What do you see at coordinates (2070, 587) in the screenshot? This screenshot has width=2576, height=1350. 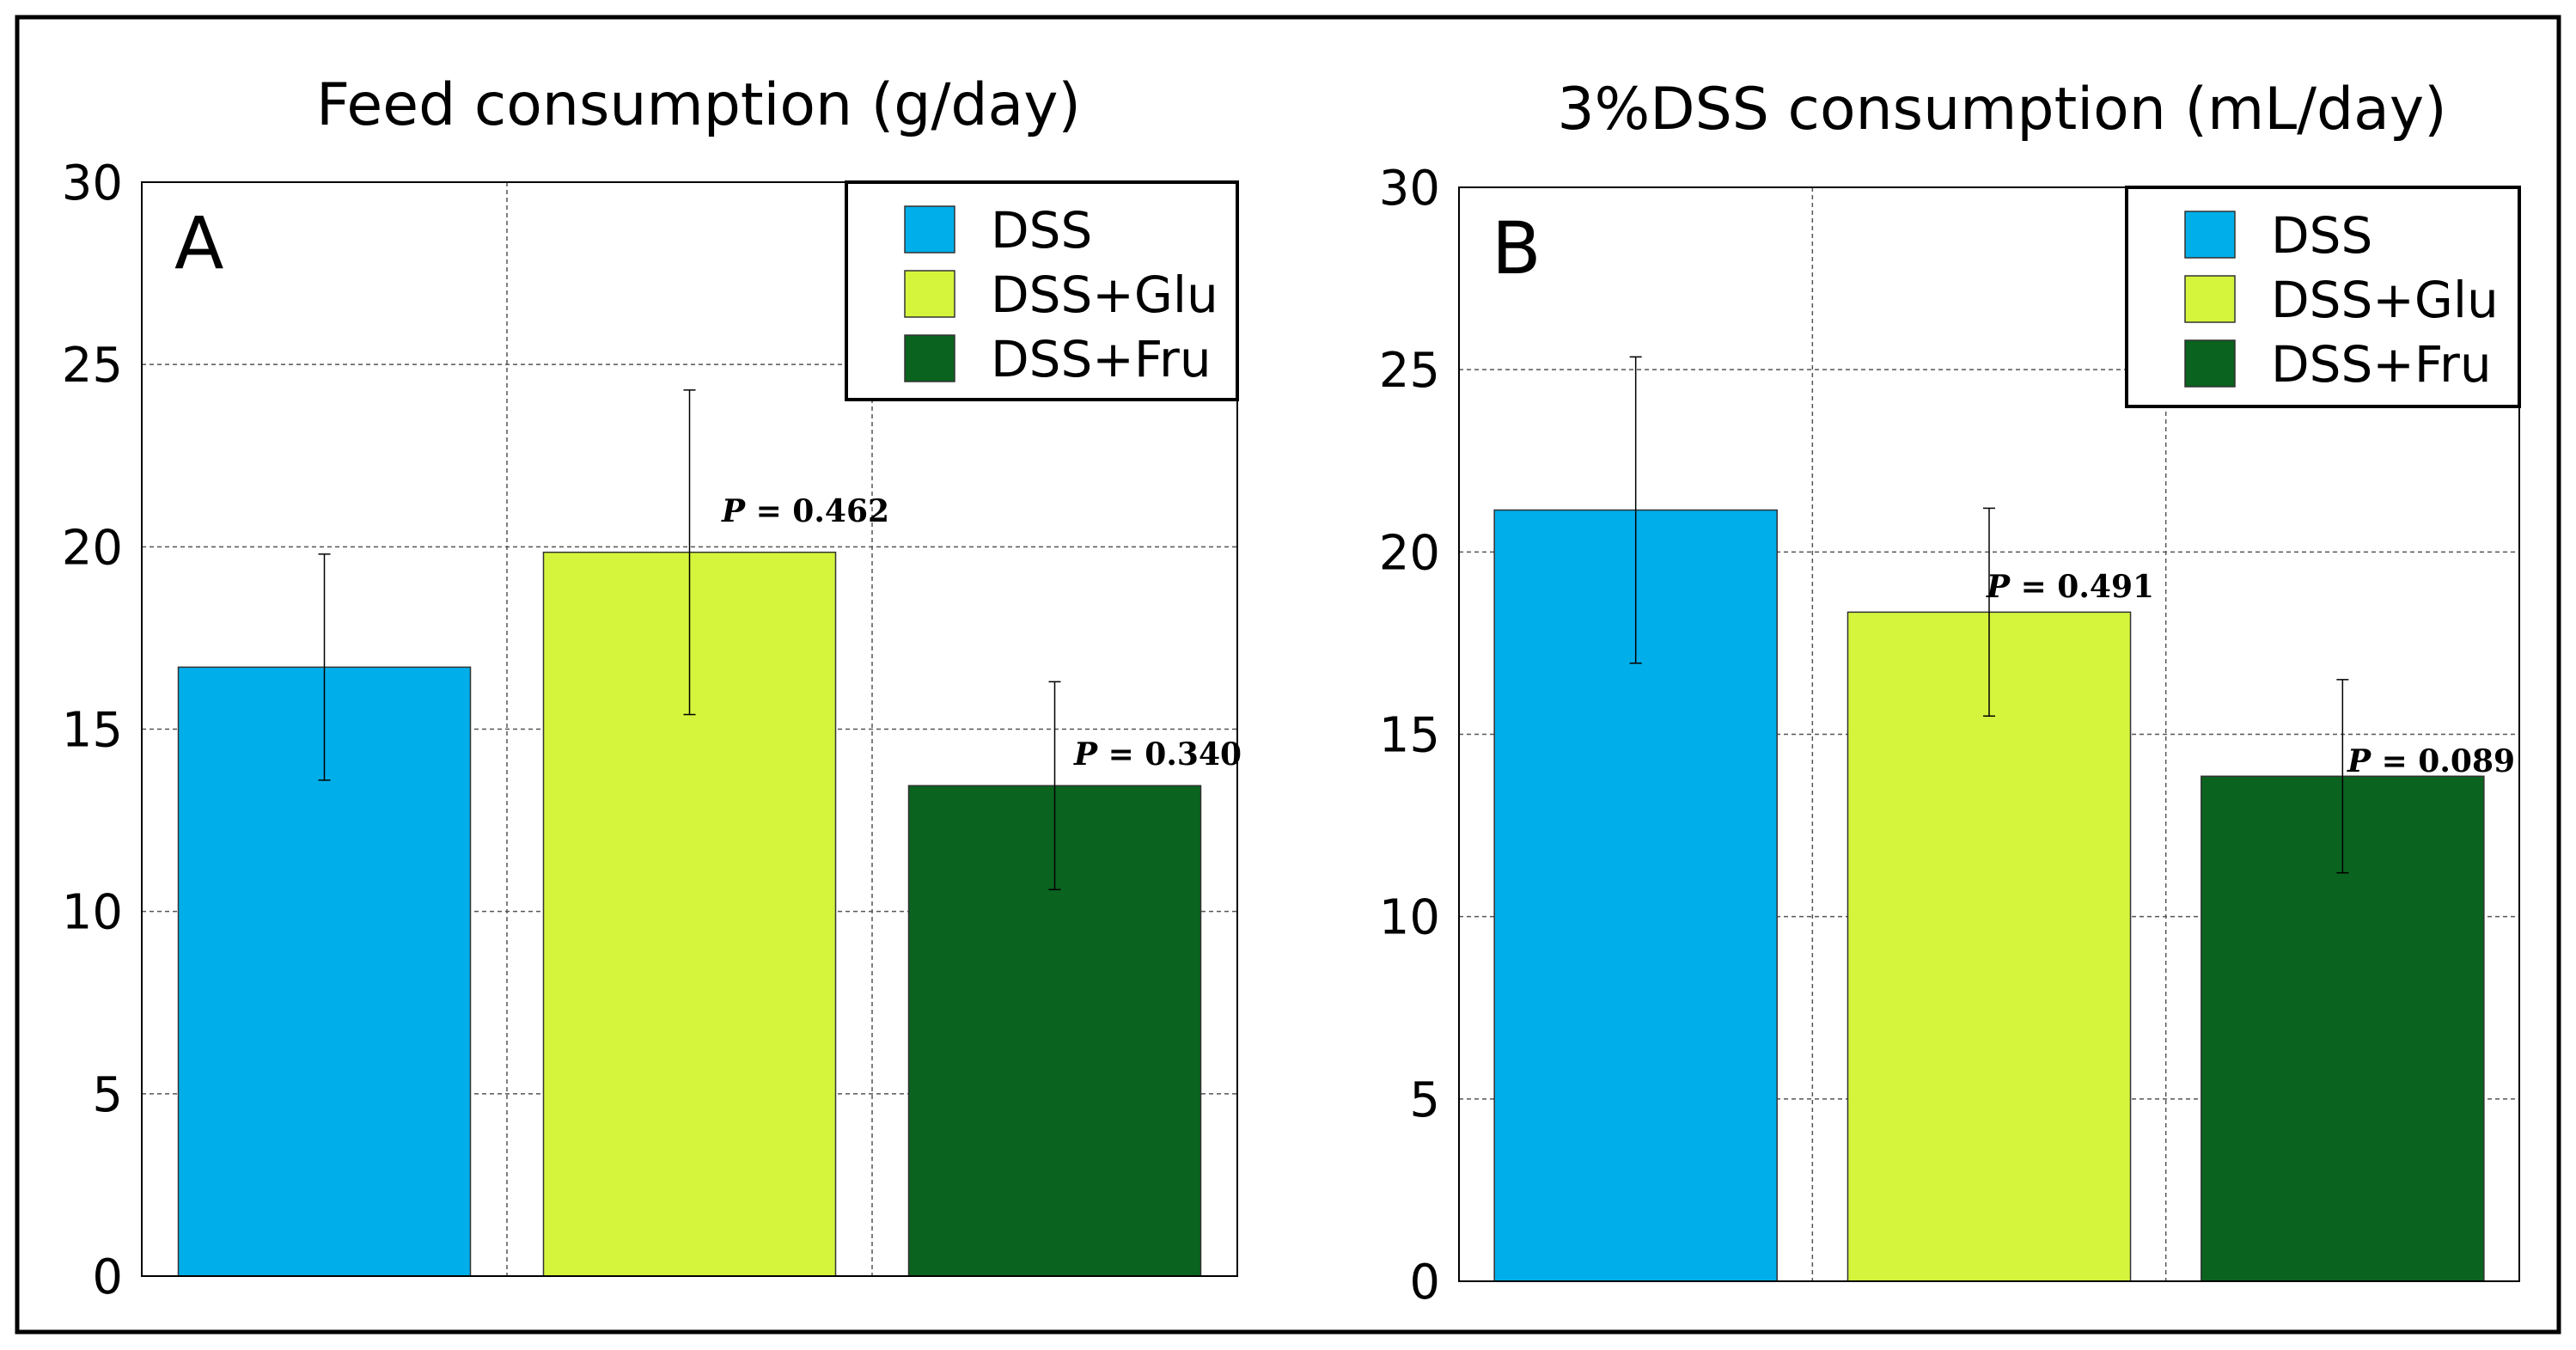 I see `p-value-label: P = 0.491` at bounding box center [2070, 587].